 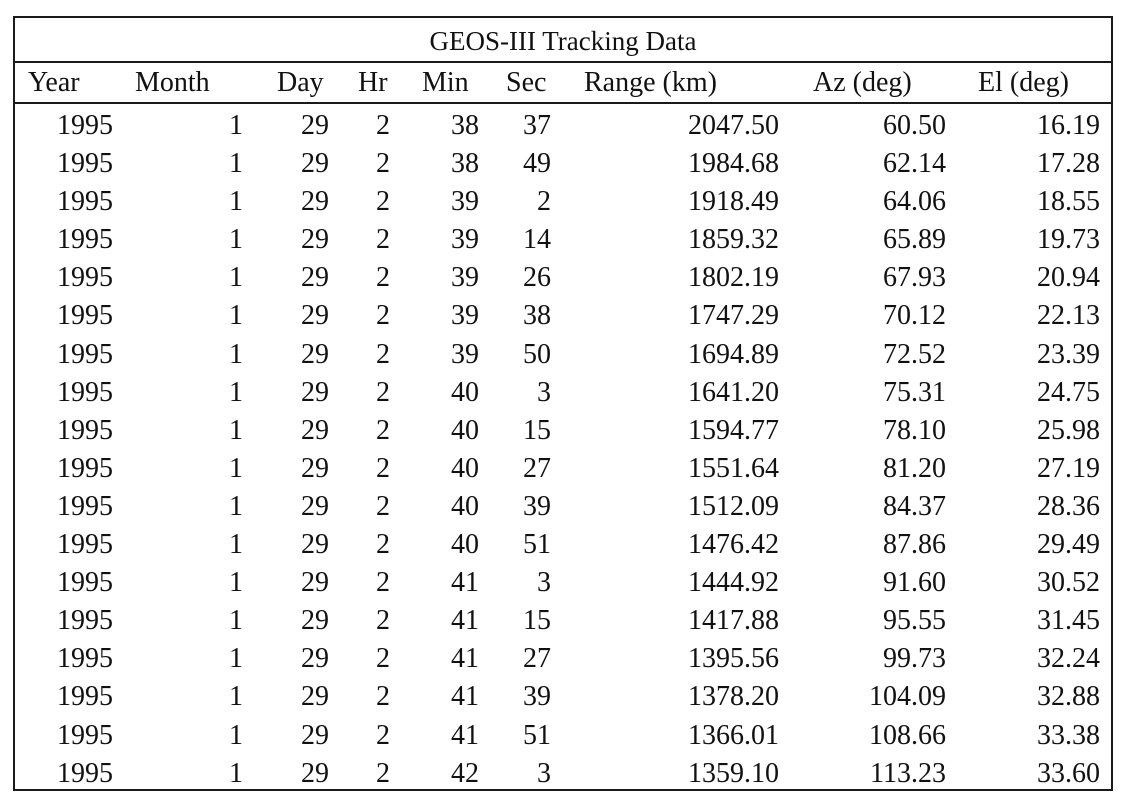 I want to click on cell-range: 1444.92, so click(x=733, y=583).